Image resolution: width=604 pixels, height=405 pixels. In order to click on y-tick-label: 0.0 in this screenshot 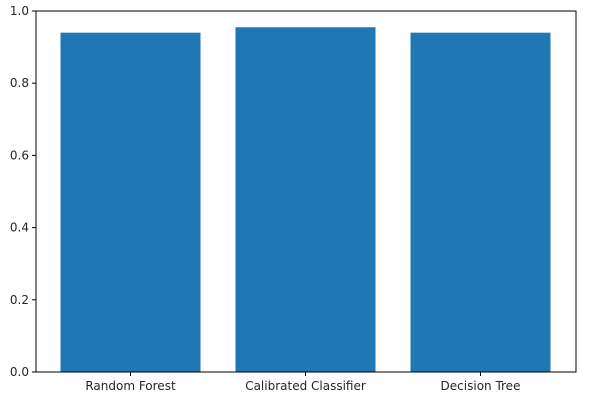, I will do `click(19, 372)`.